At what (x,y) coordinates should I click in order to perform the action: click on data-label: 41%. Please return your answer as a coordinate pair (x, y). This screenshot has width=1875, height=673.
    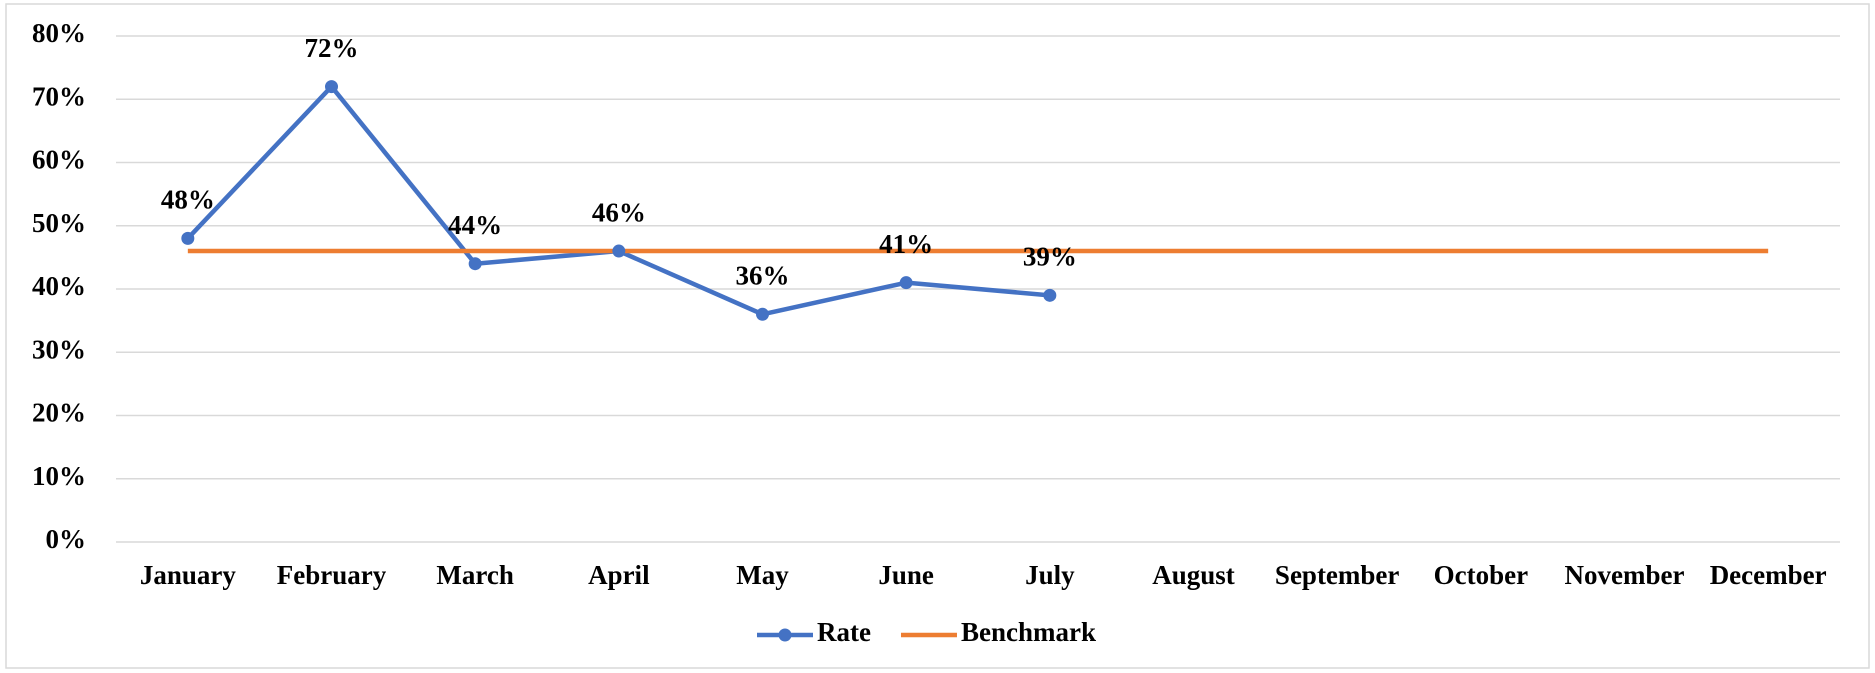
    Looking at the image, I should click on (906, 244).